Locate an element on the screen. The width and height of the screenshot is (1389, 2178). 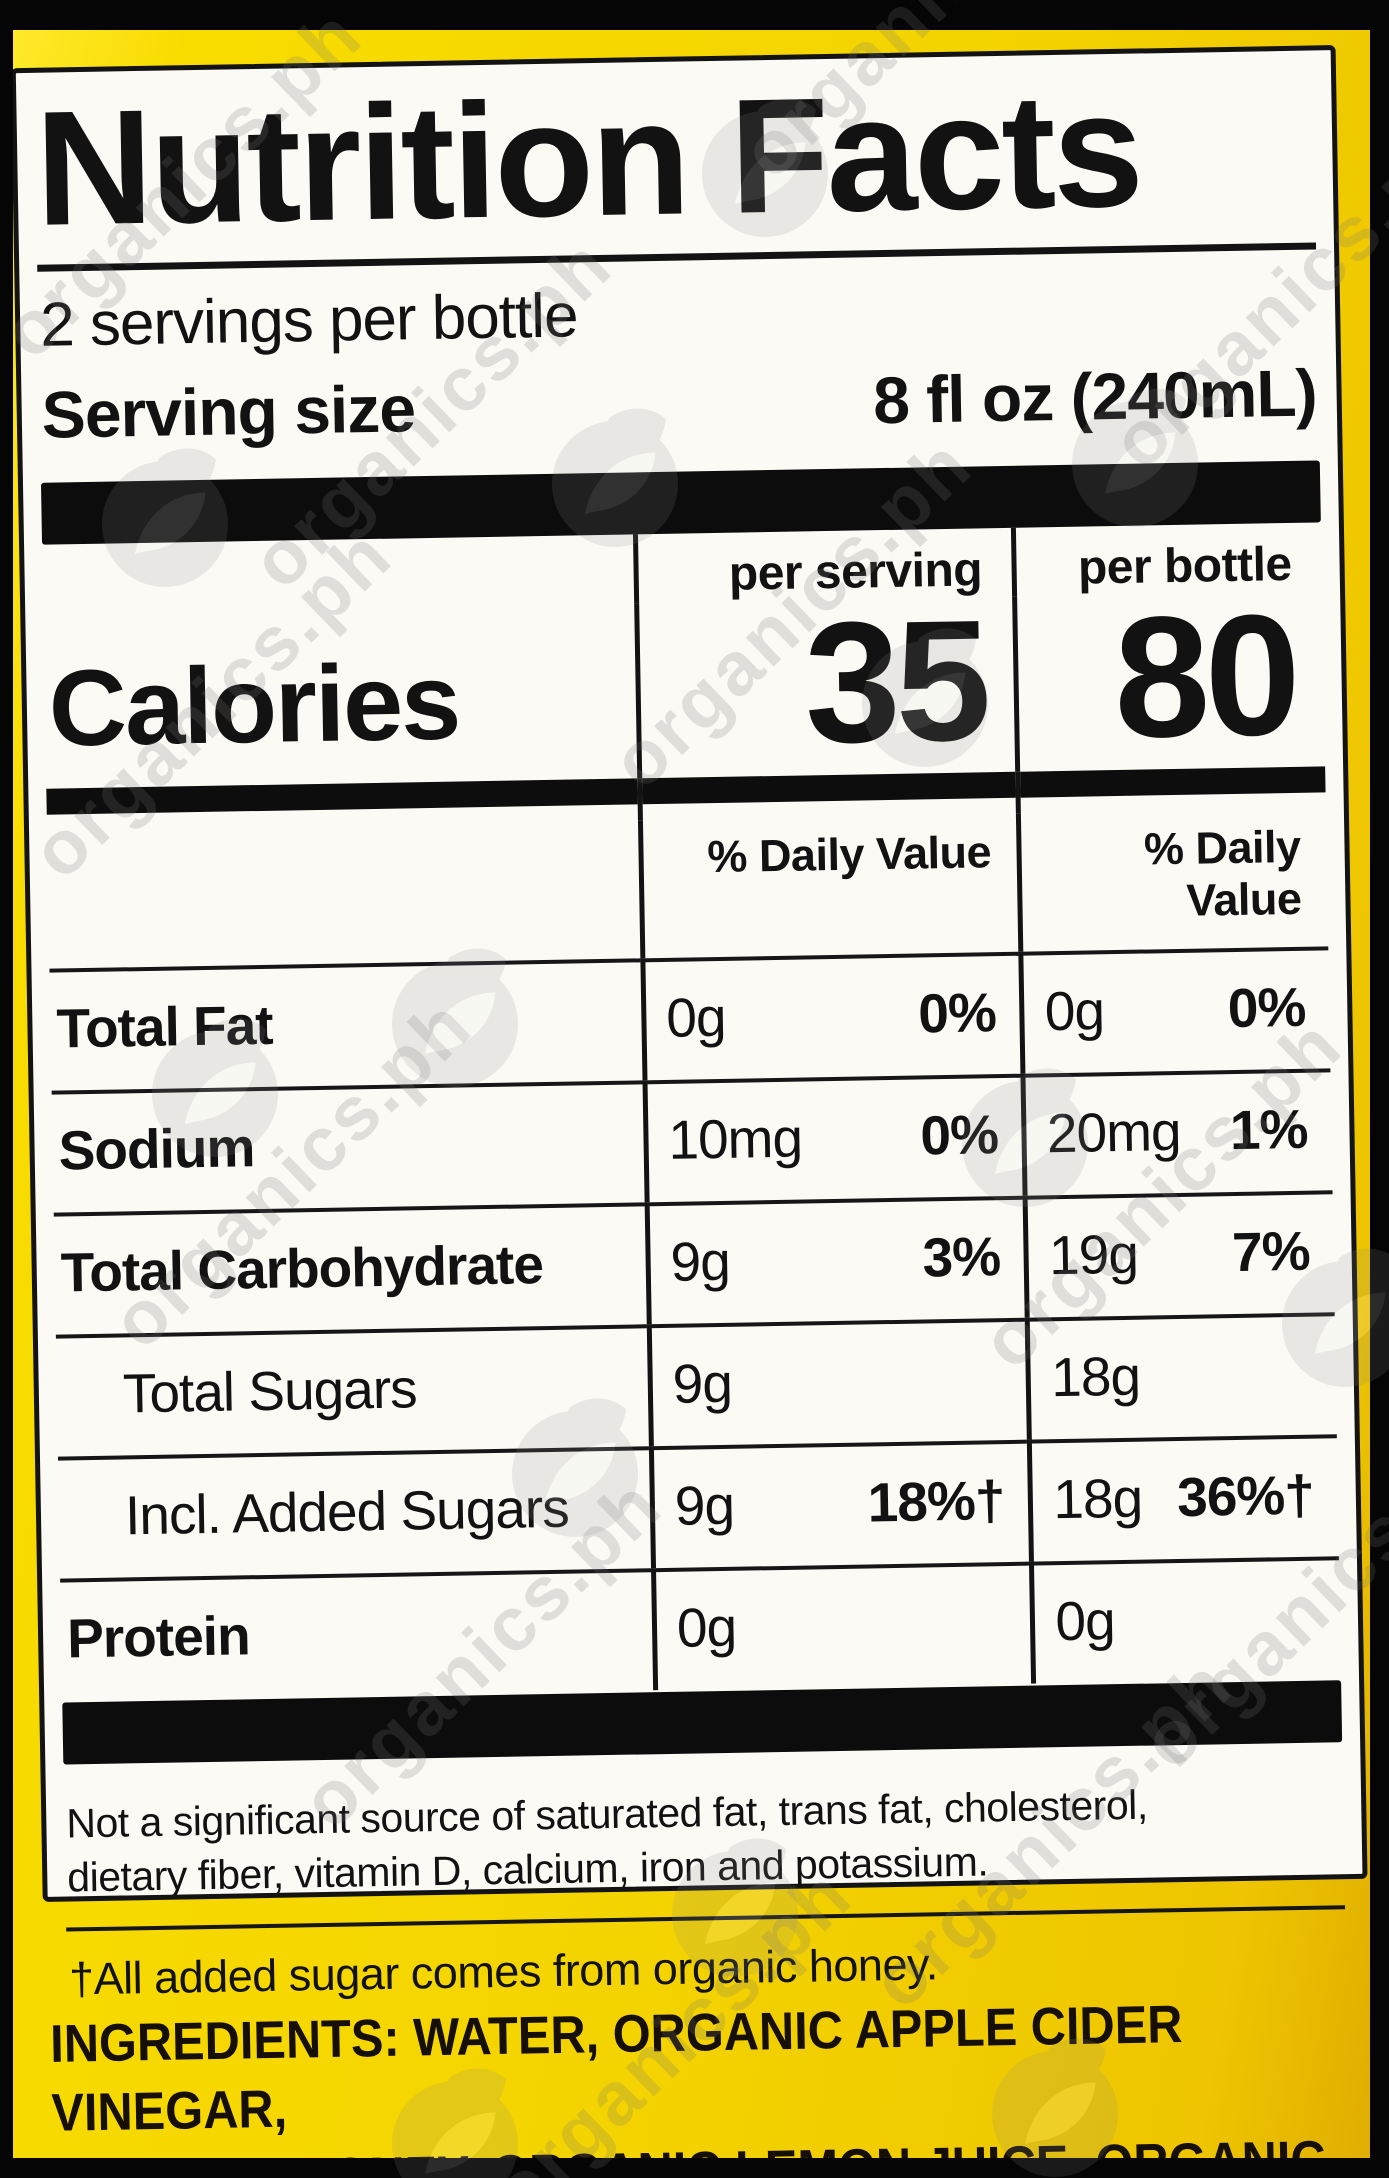
footnote-divider is located at coordinates (706, 1918).